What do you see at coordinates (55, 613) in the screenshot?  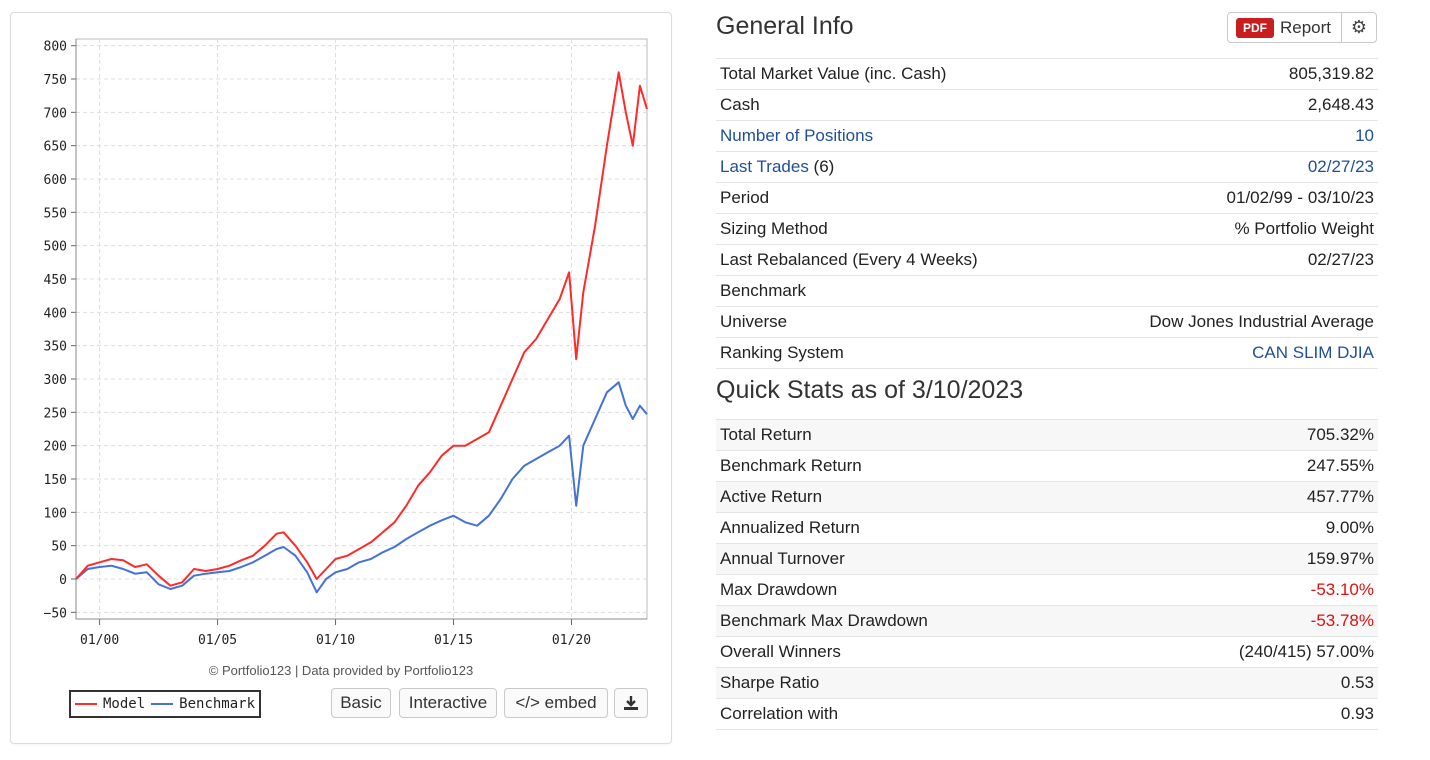 I see `y-tick-label: −50` at bounding box center [55, 613].